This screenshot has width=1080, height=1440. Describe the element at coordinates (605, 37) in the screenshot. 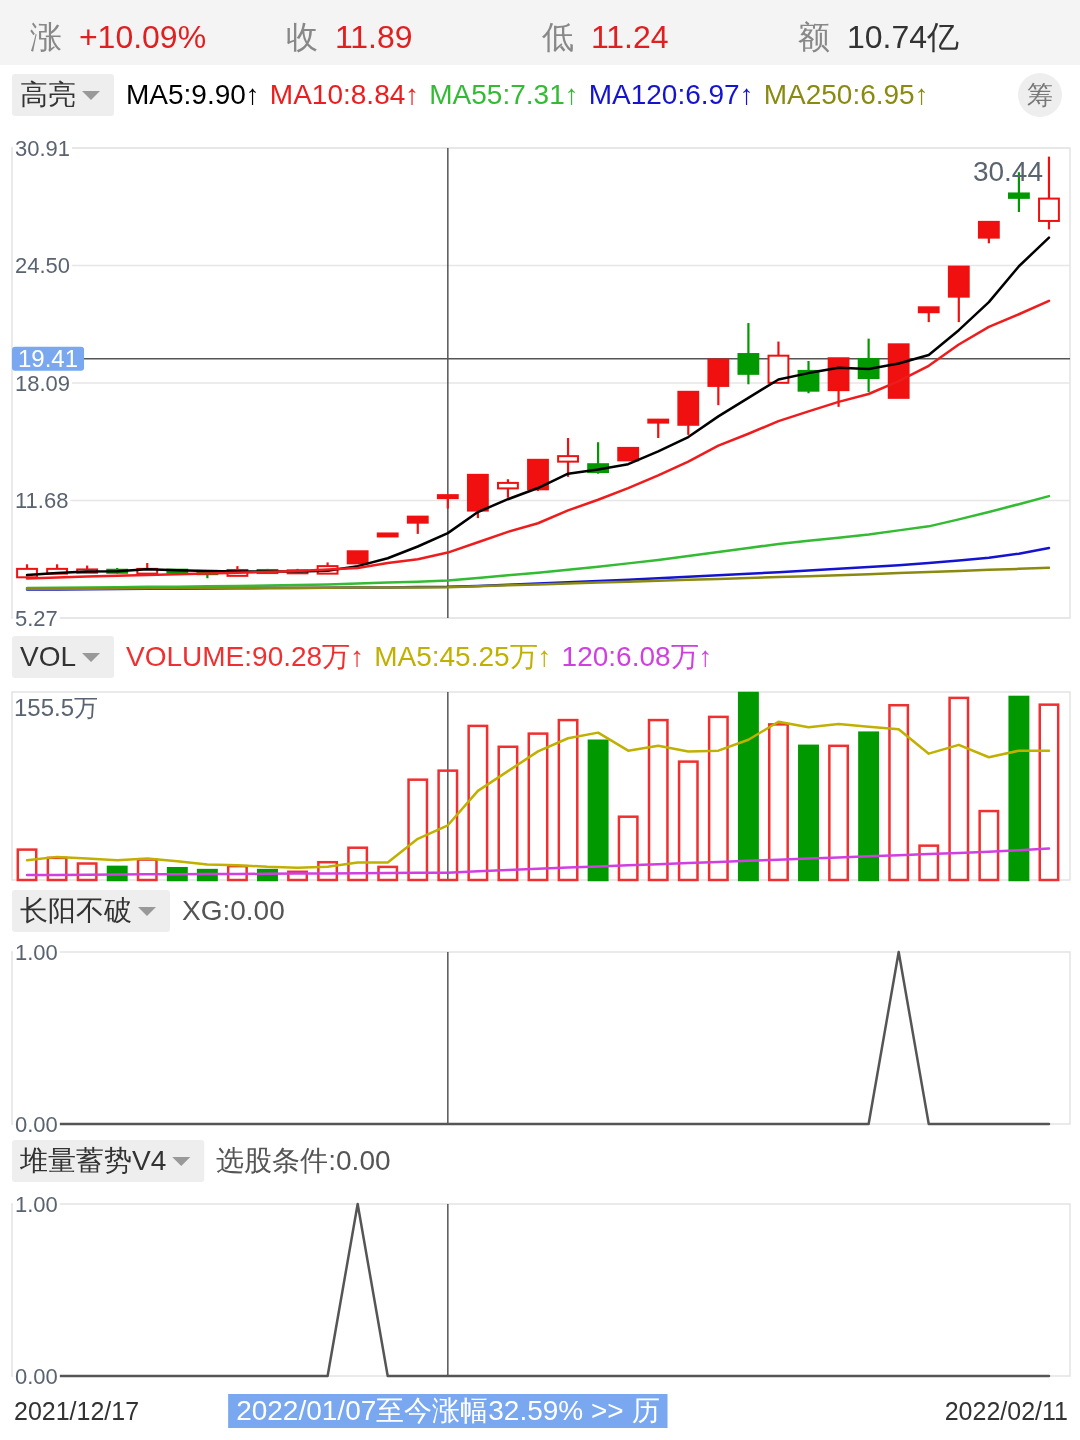

I see `text: 低 11.24` at that location.